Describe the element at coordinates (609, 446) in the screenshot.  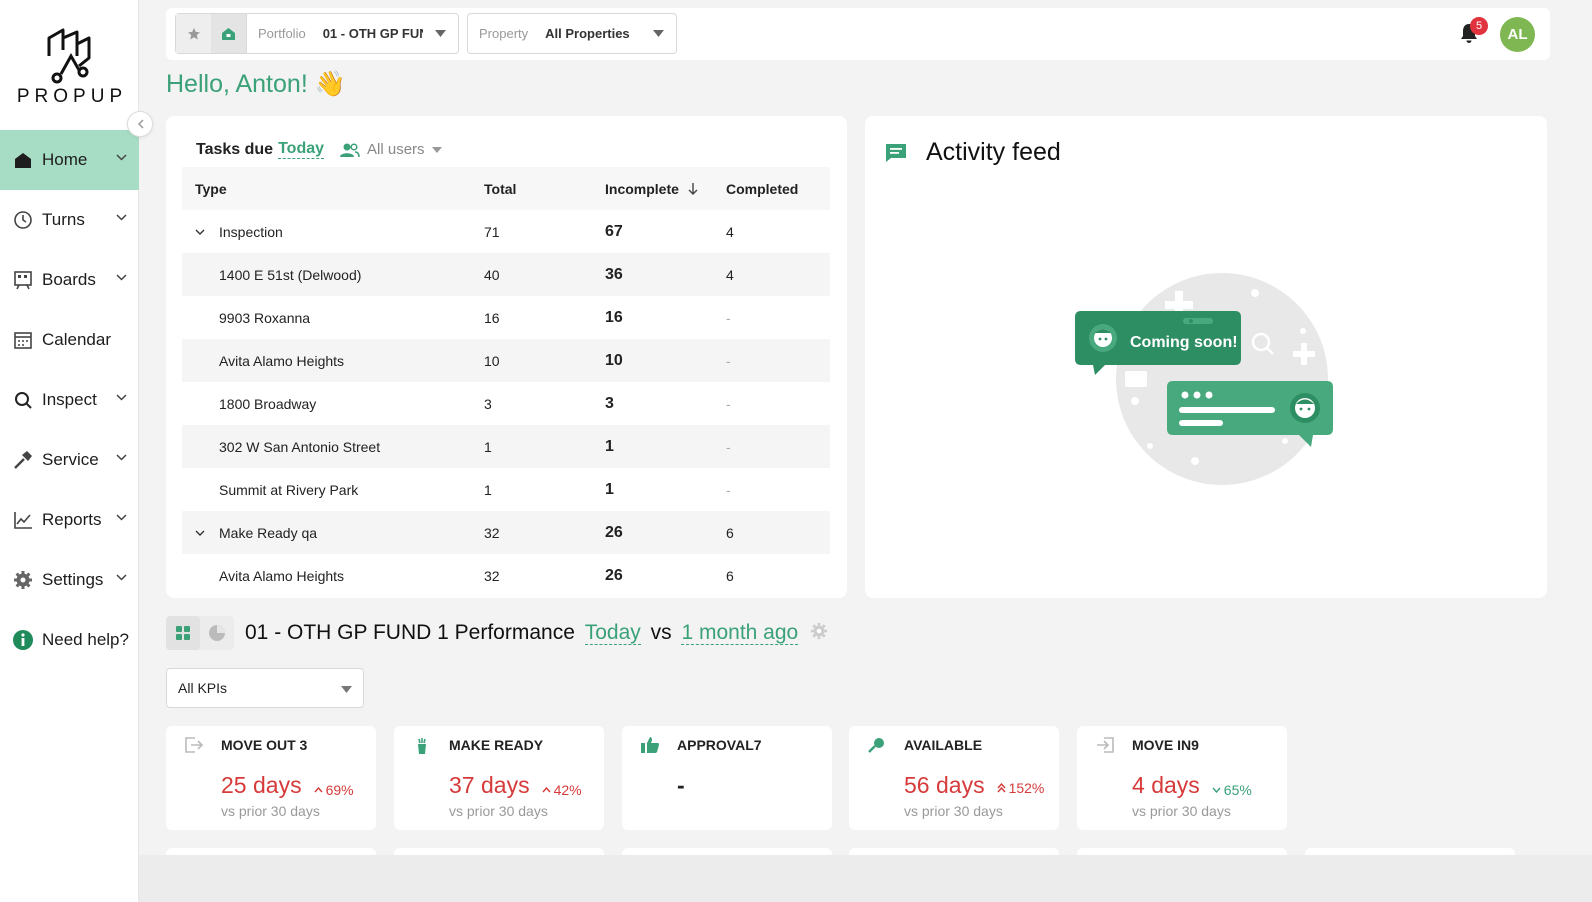
I see `row-incomplete: 1` at that location.